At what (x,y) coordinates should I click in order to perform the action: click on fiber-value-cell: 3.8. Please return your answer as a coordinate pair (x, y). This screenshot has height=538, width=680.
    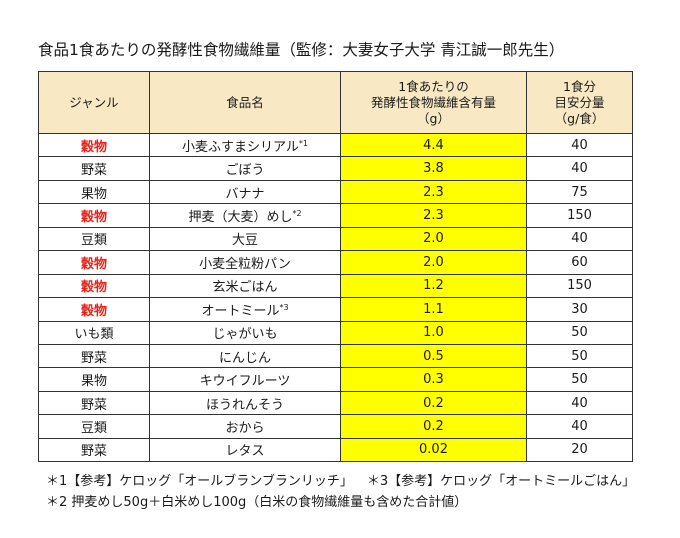
    Looking at the image, I should click on (433, 168).